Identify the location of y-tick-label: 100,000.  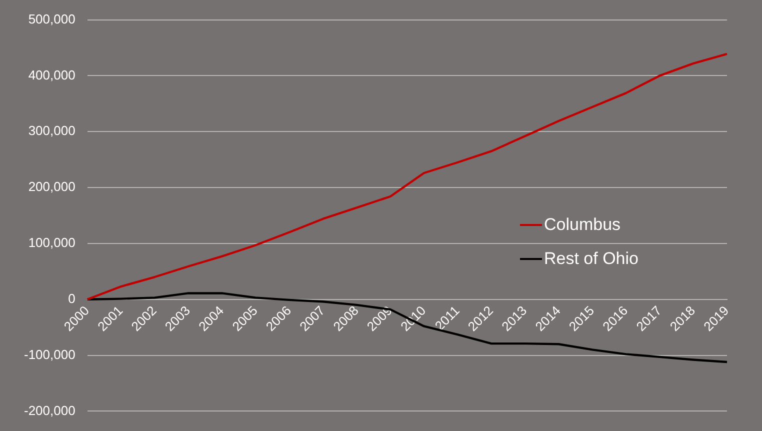
(52, 242).